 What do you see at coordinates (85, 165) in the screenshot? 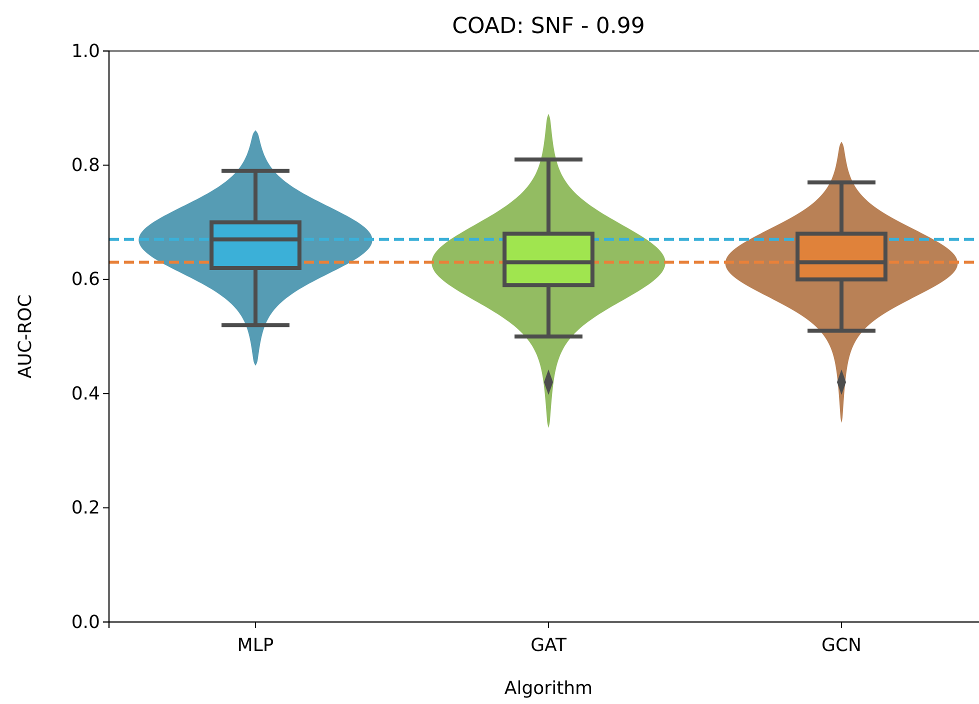
I see `y-tick-label: 0.8` at bounding box center [85, 165].